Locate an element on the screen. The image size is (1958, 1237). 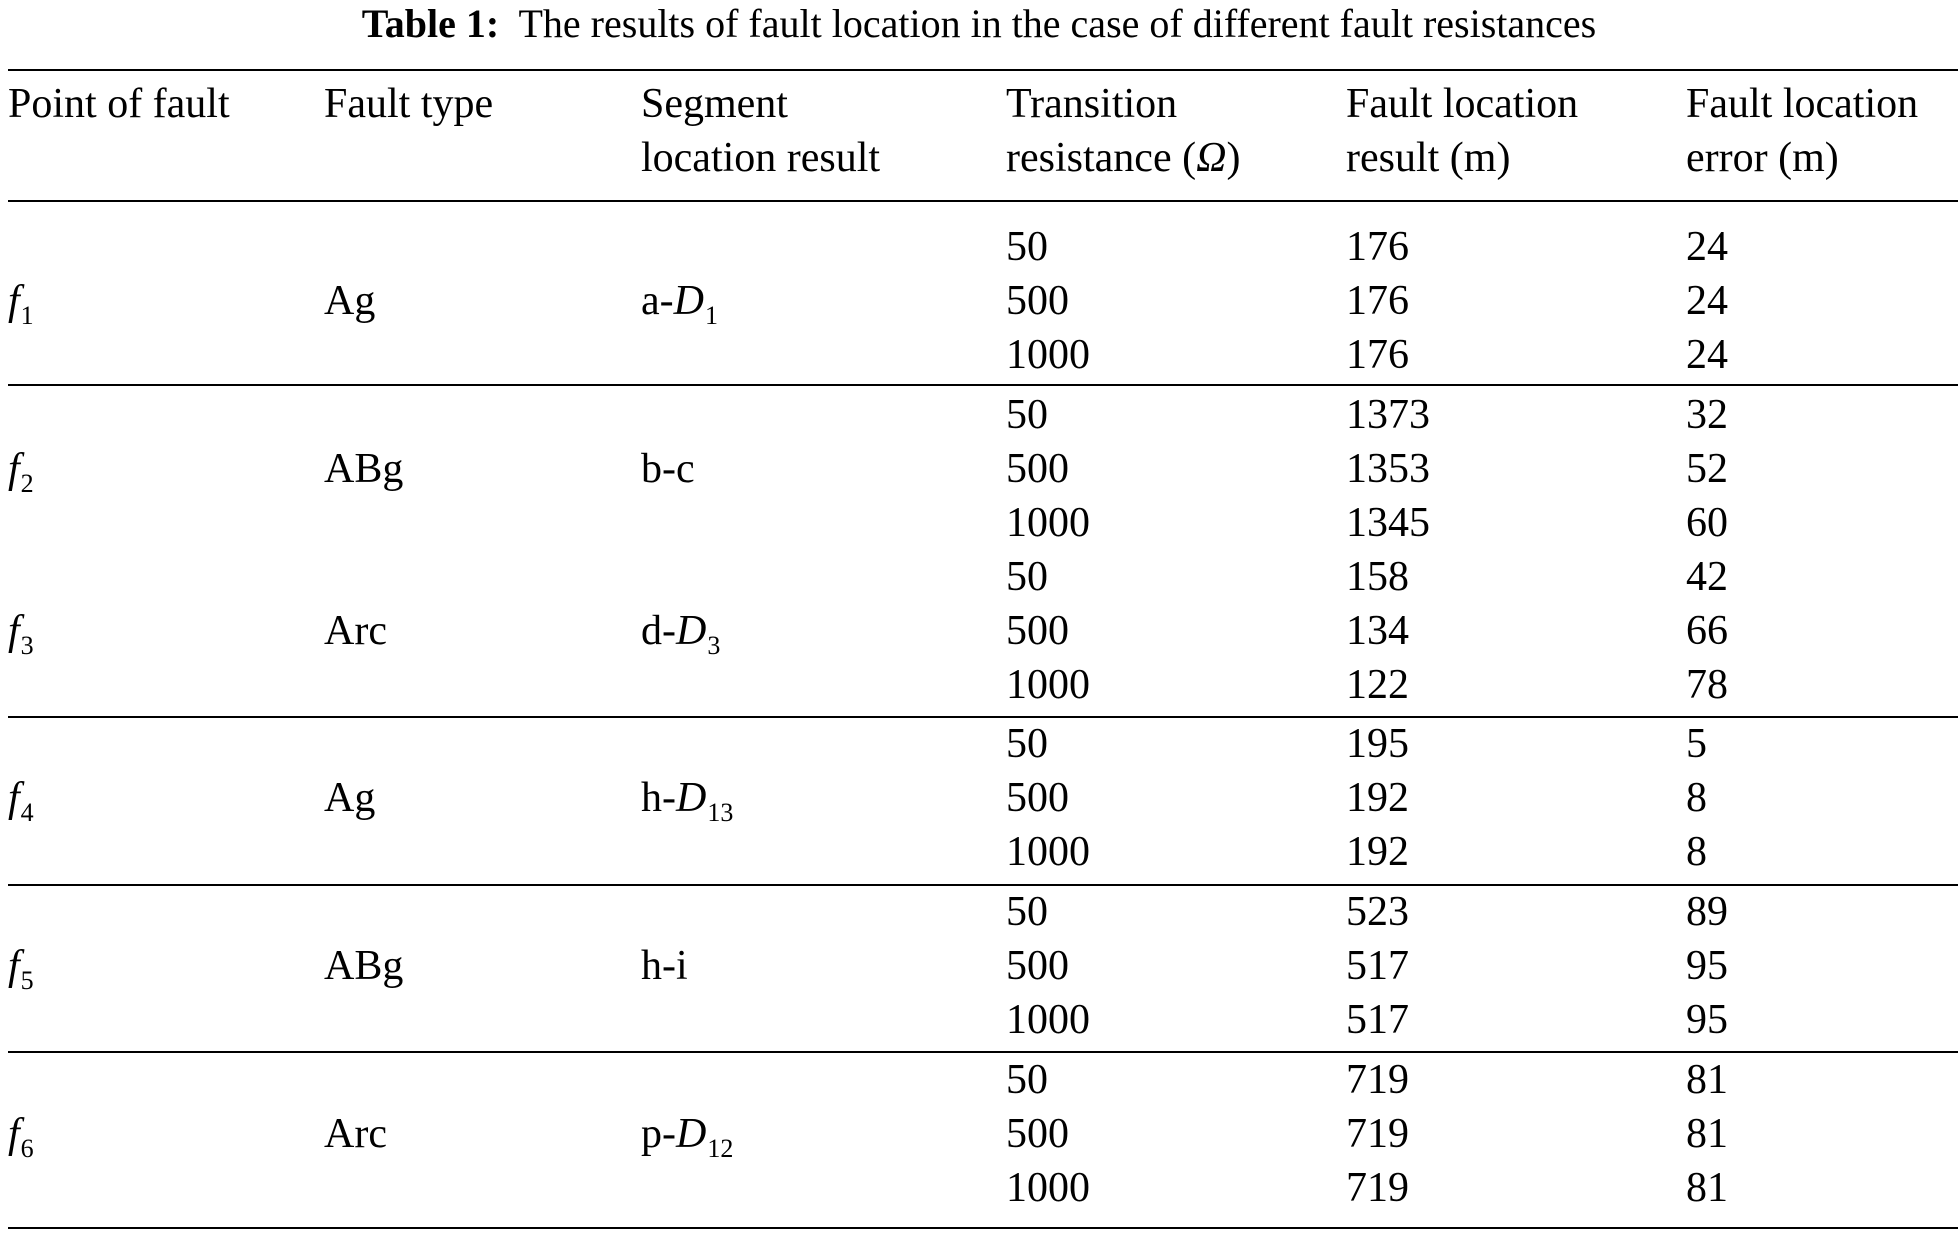
table-caption-label: Table 1: is located at coordinates (430, 23).